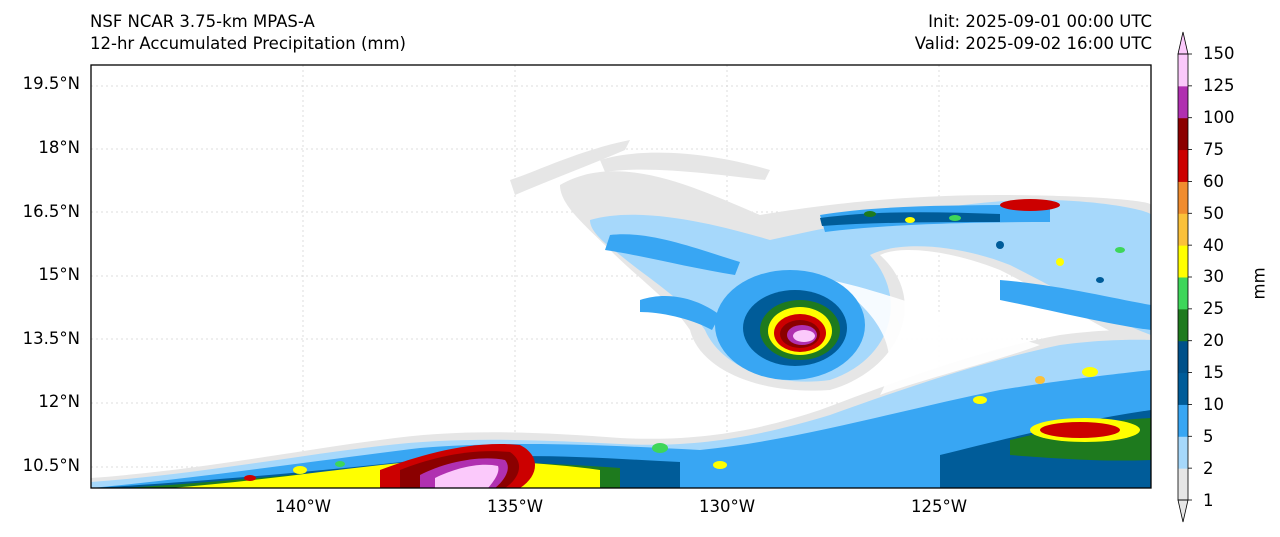  Describe the element at coordinates (1259, 283) in the screenshot. I see `colorbar-unit: mm` at that location.